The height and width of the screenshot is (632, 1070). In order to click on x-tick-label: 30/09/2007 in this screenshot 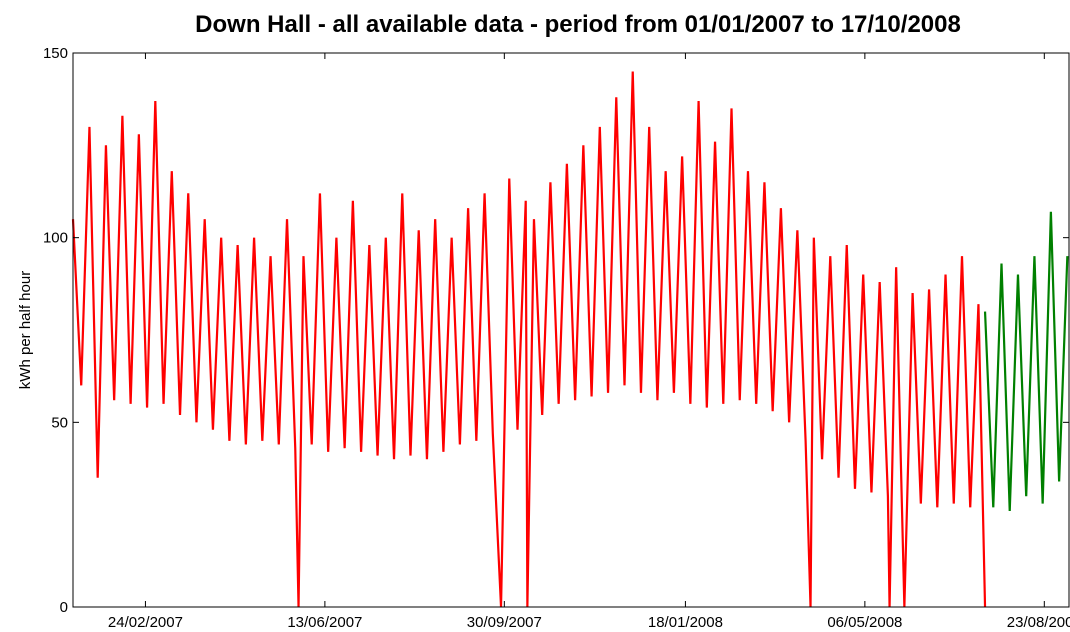, I will do `click(504, 622)`.